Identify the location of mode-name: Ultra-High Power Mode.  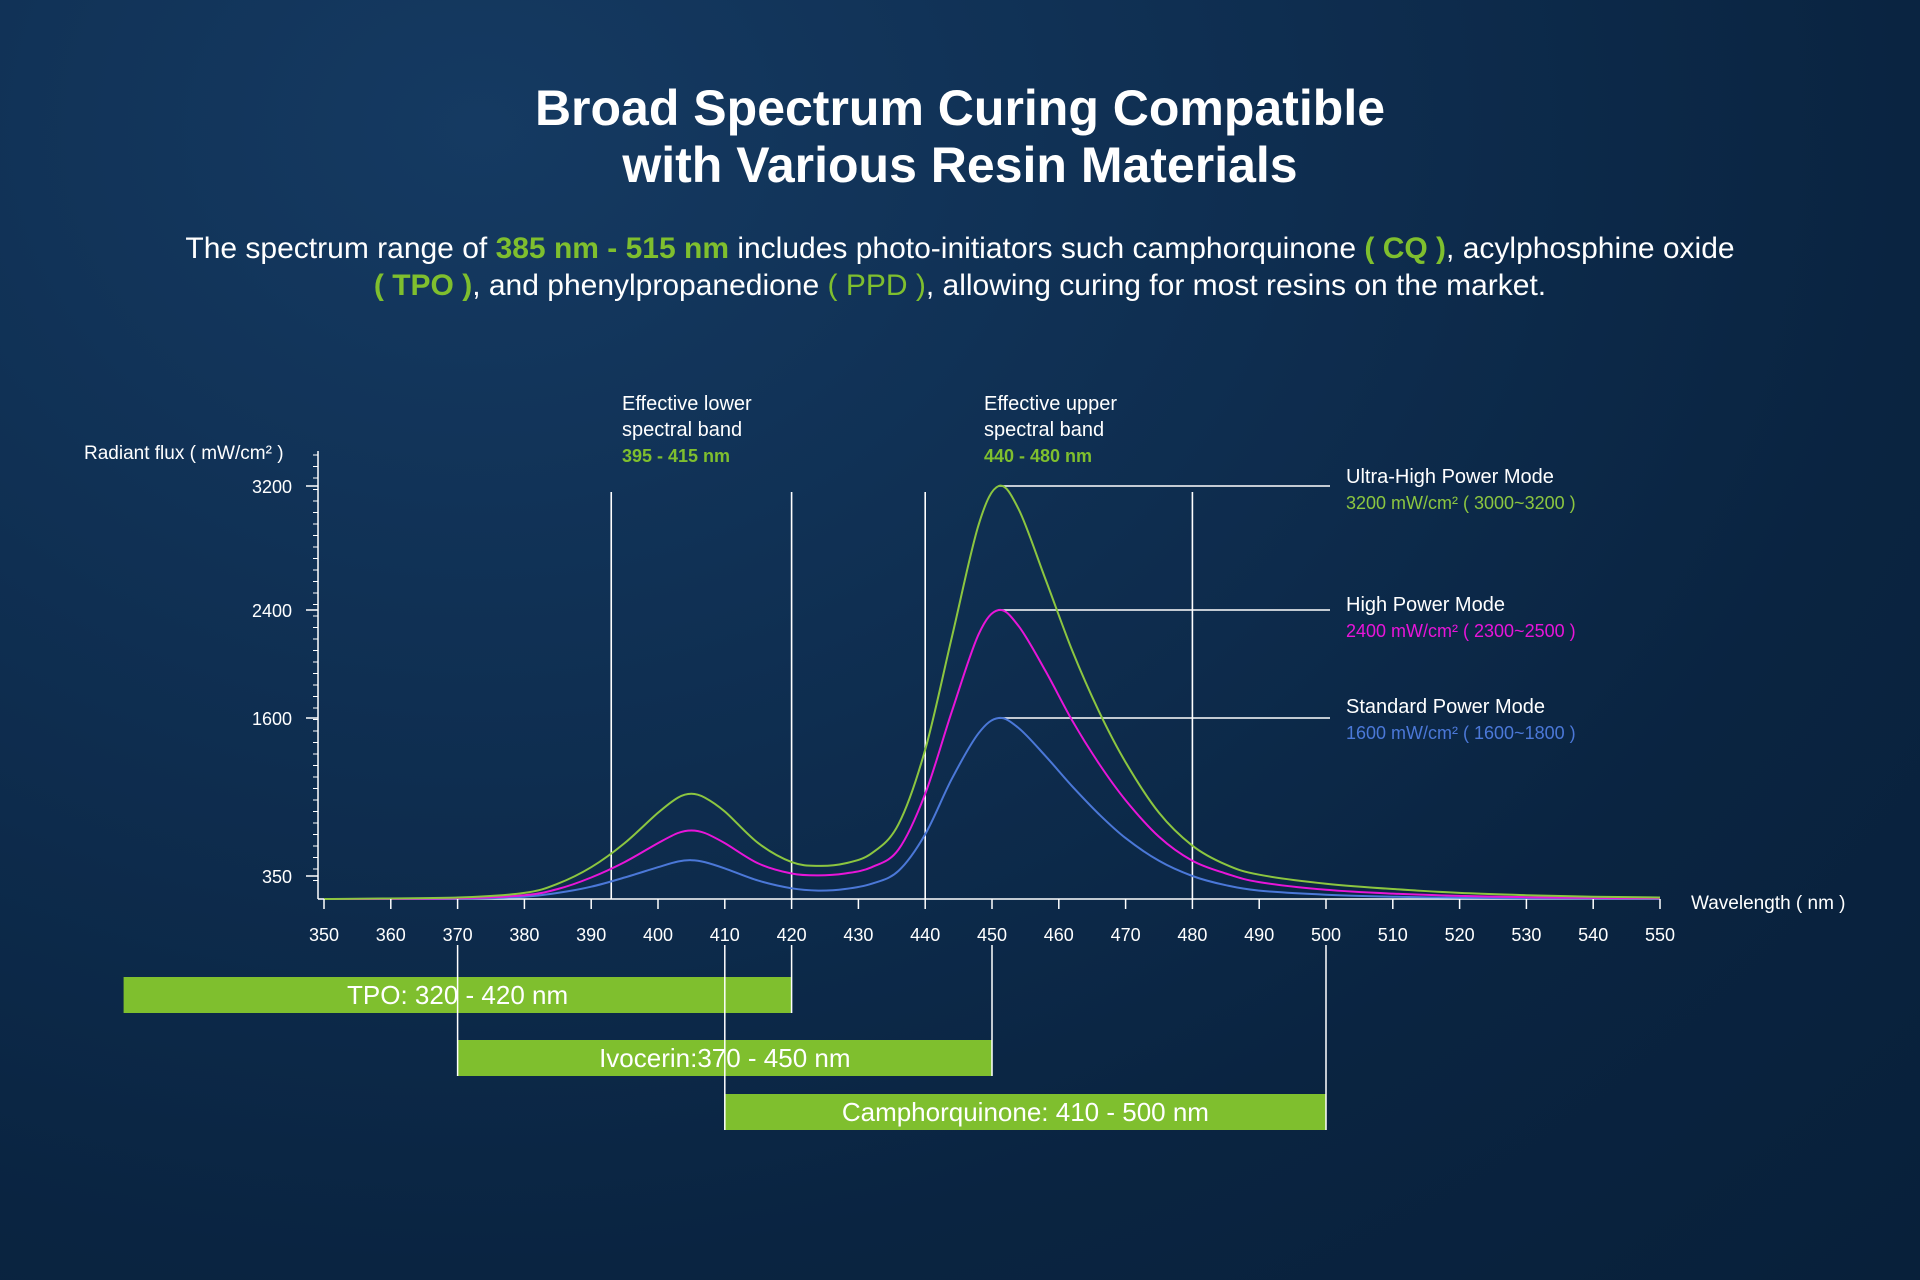
(1450, 477).